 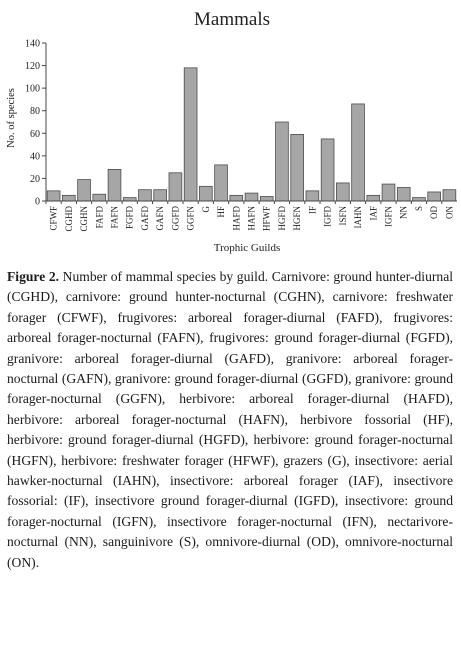 What do you see at coordinates (206, 193) in the screenshot?
I see `bar-g` at bounding box center [206, 193].